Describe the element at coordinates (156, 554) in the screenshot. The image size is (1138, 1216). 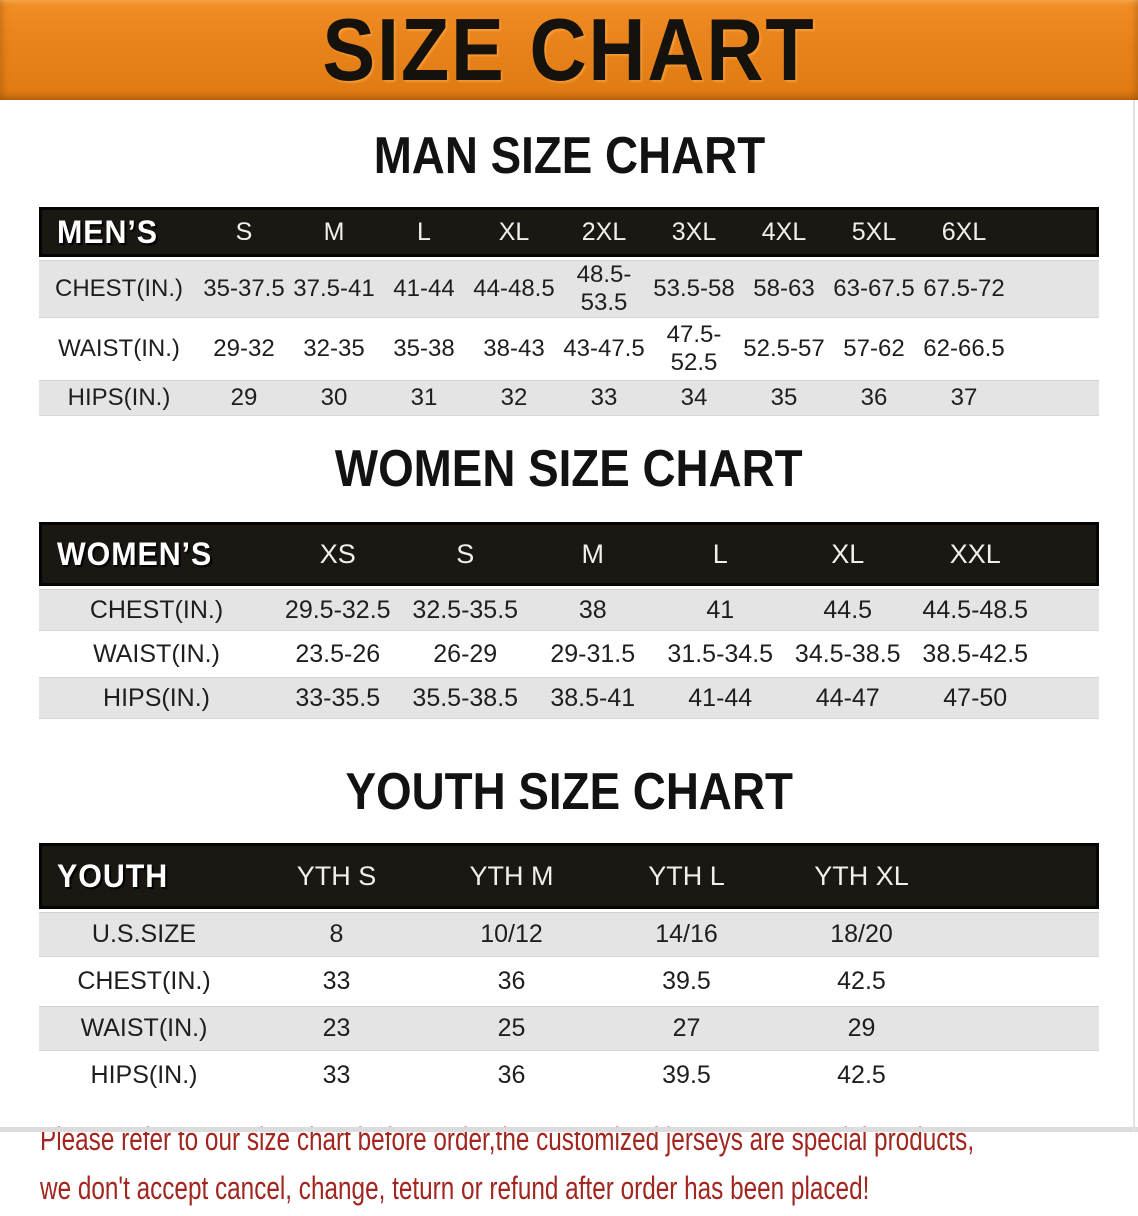
I see `group-label: WOMEN’S` at that location.